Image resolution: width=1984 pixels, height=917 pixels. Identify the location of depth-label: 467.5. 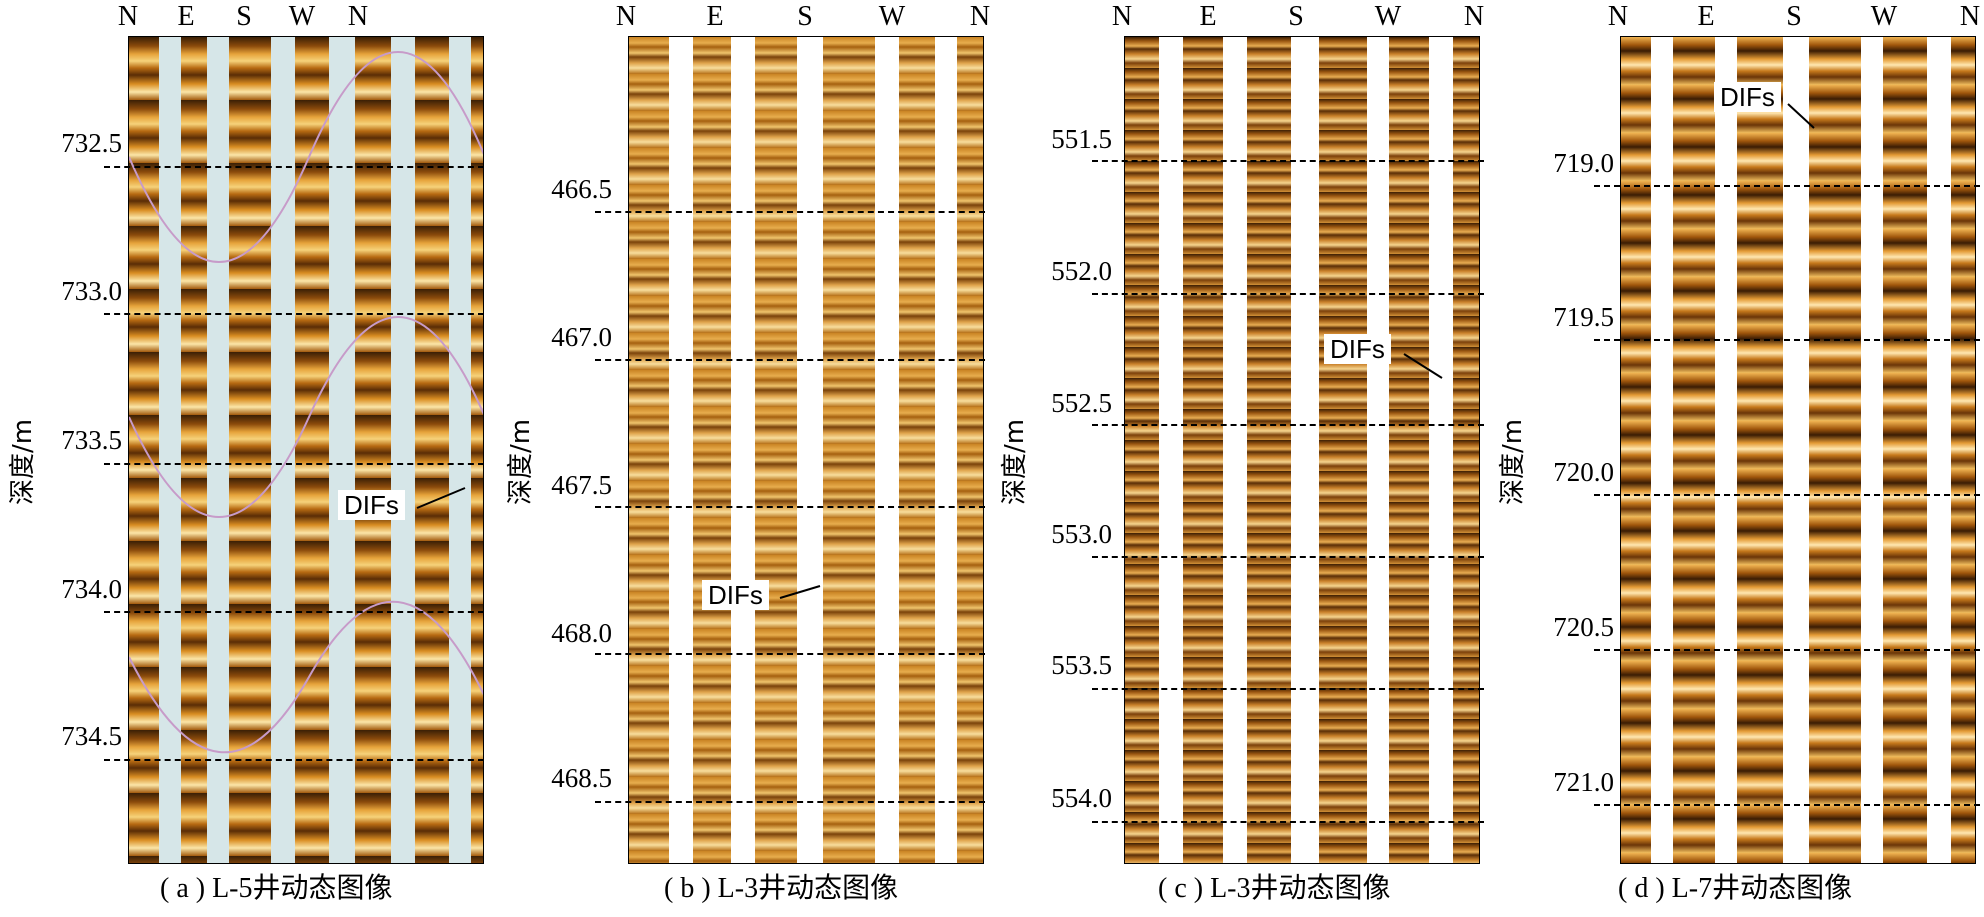
(581, 485).